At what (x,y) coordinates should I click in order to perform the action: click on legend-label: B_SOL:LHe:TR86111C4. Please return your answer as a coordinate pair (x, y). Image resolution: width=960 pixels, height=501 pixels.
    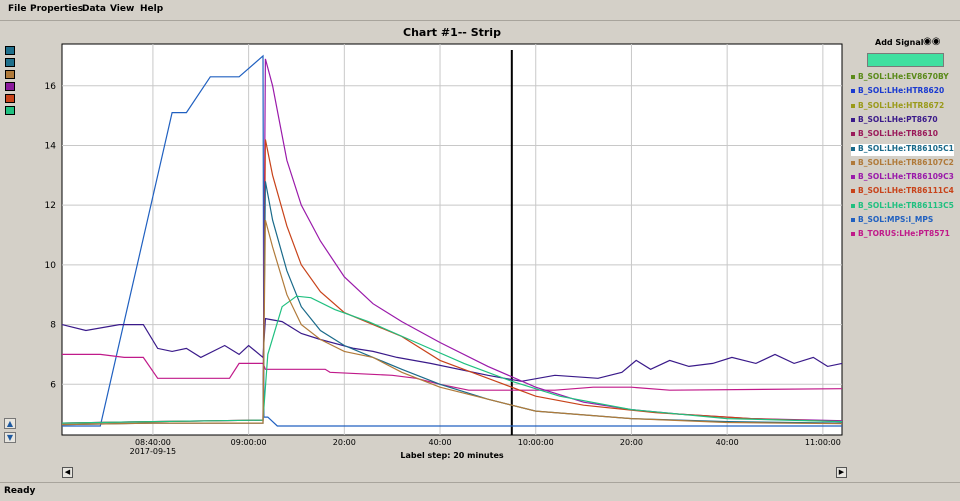
    Looking at the image, I should click on (906, 191).